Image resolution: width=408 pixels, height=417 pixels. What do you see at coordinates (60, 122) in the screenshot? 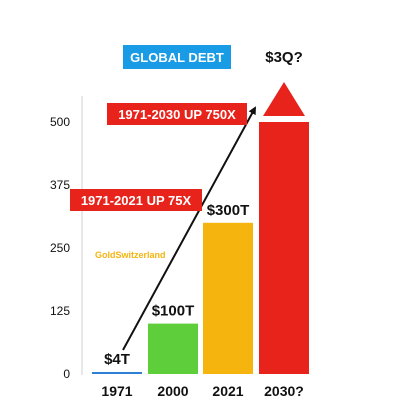
I see `y-tick-label: 500` at bounding box center [60, 122].